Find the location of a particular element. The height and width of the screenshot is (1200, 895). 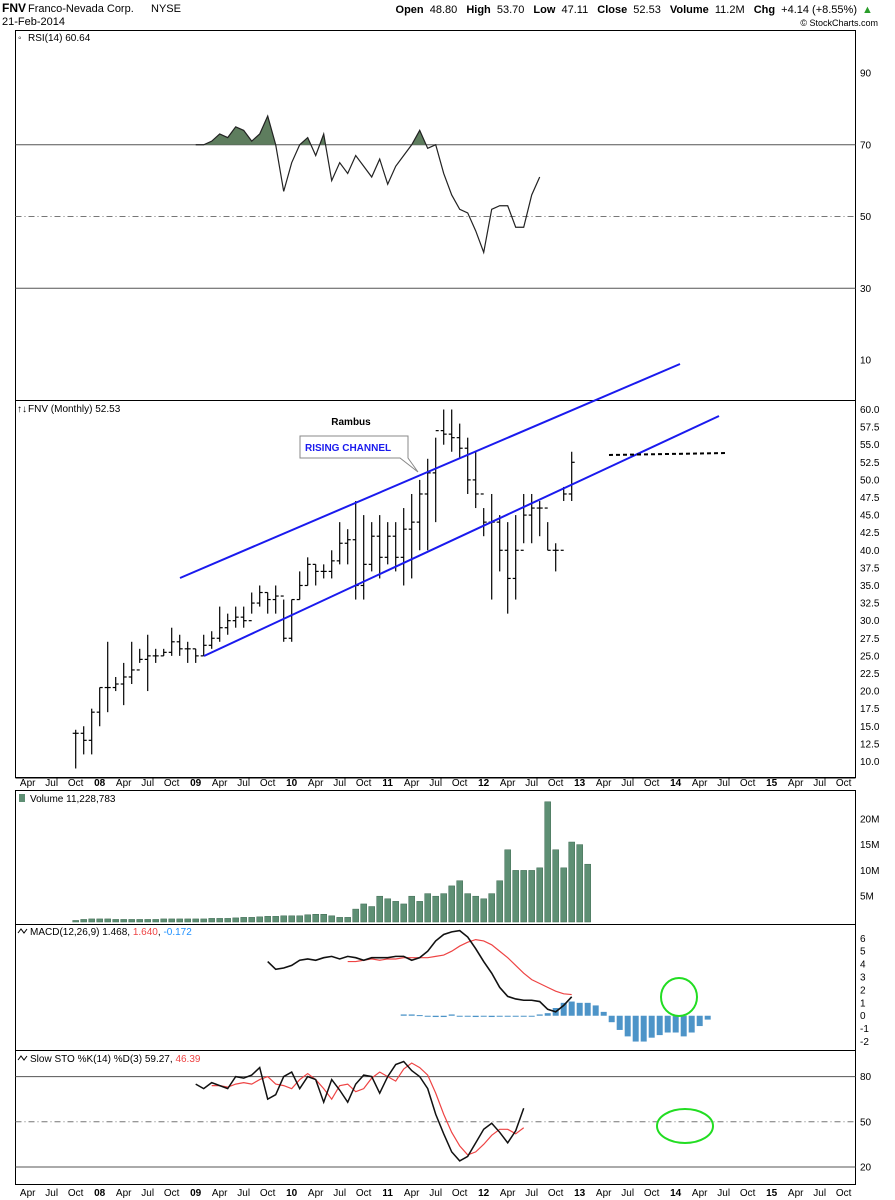

macd-legend-value: 1.468, is located at coordinates (117, 932).